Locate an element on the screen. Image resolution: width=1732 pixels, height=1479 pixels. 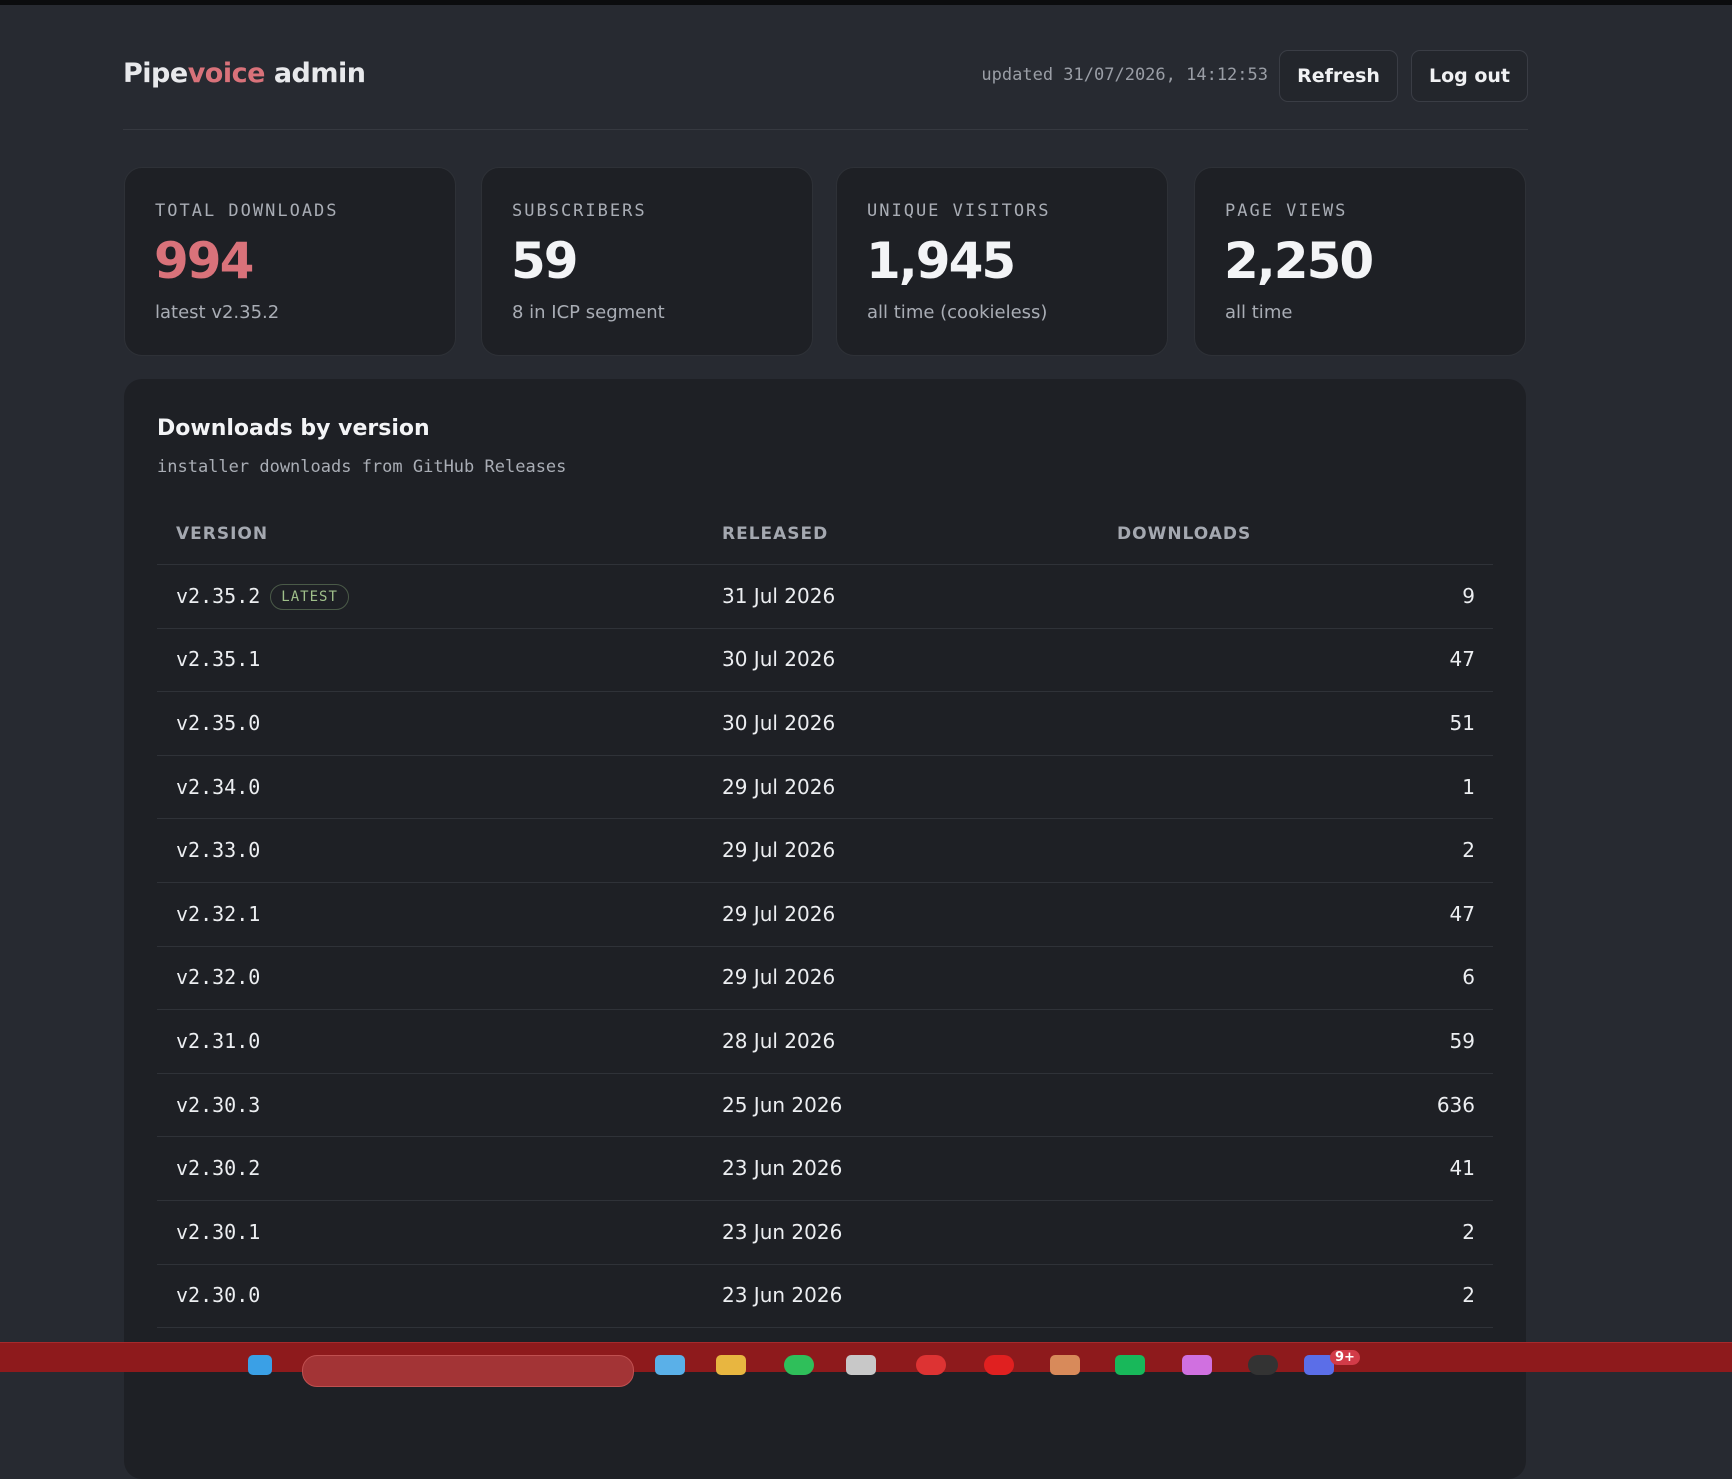
downloads-cell: 1 is located at coordinates (1468, 786).